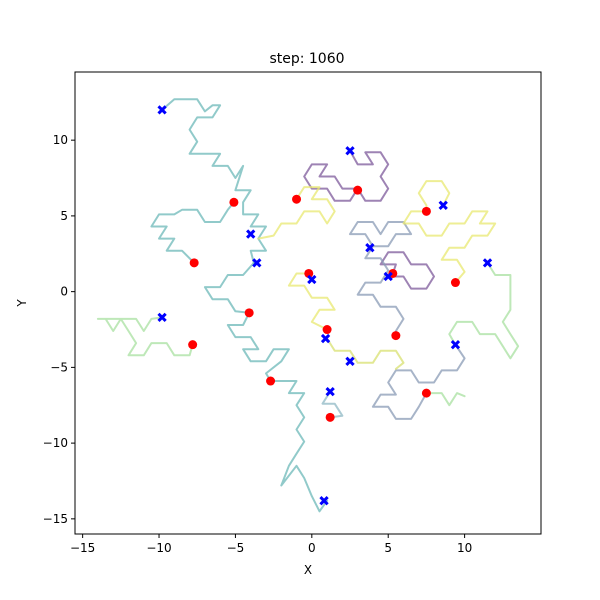 This screenshot has width=600, height=600. What do you see at coordinates (308, 570) in the screenshot?
I see `x-axis-label: X` at bounding box center [308, 570].